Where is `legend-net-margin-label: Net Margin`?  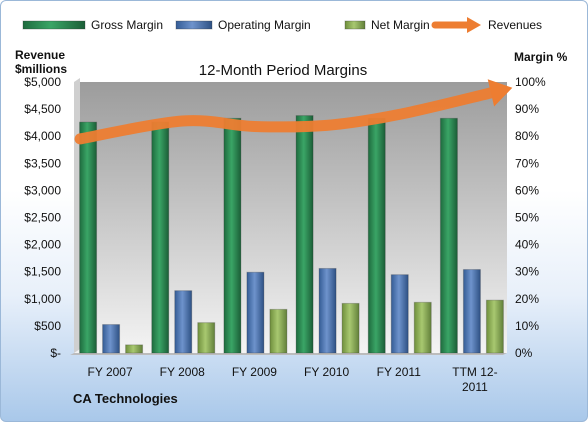 legend-net-margin-label: Net Margin is located at coordinates (400, 25).